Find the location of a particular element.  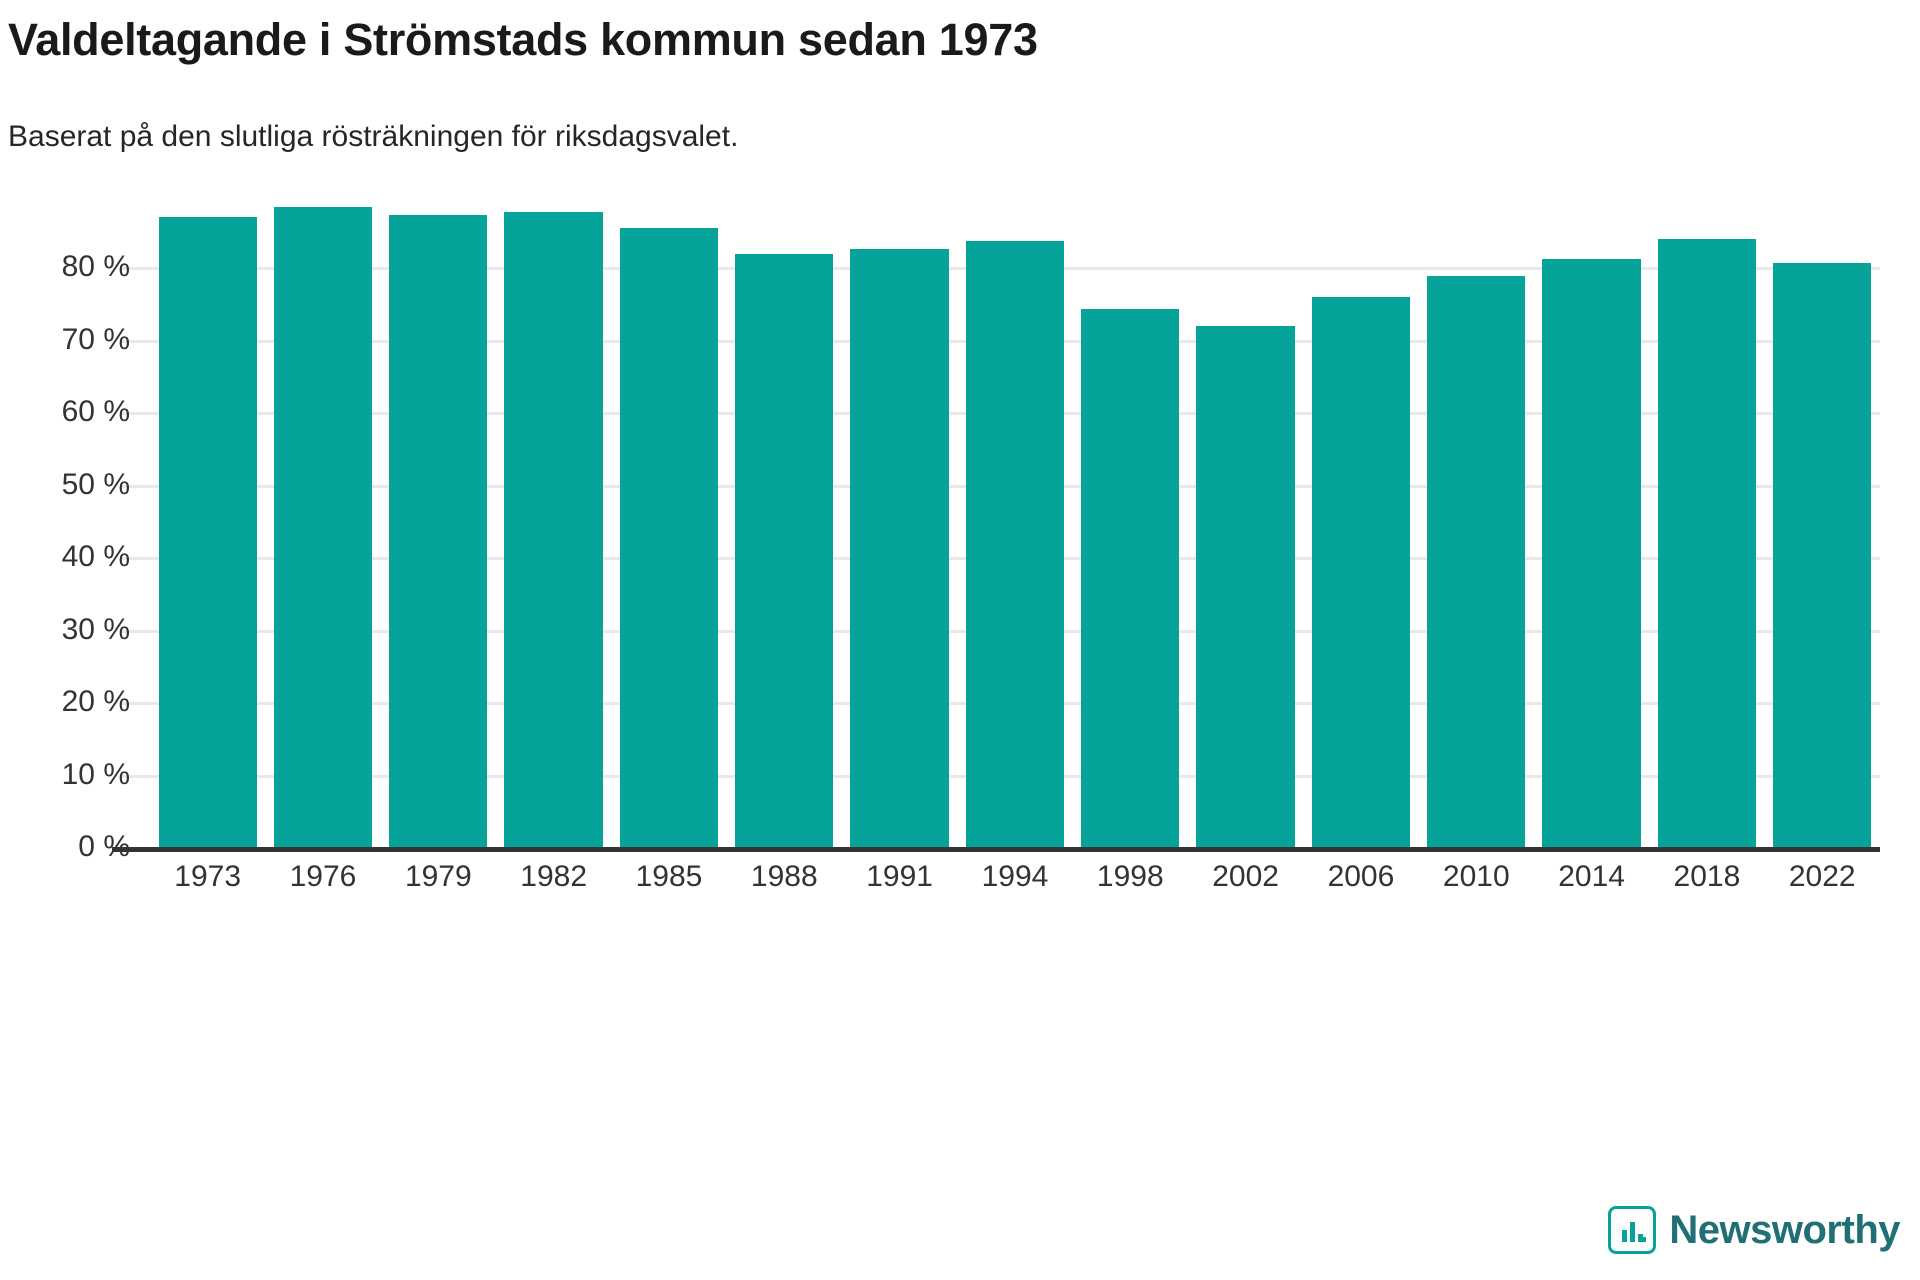

y-axis-tick-label: 50 % is located at coordinates (95, 484).